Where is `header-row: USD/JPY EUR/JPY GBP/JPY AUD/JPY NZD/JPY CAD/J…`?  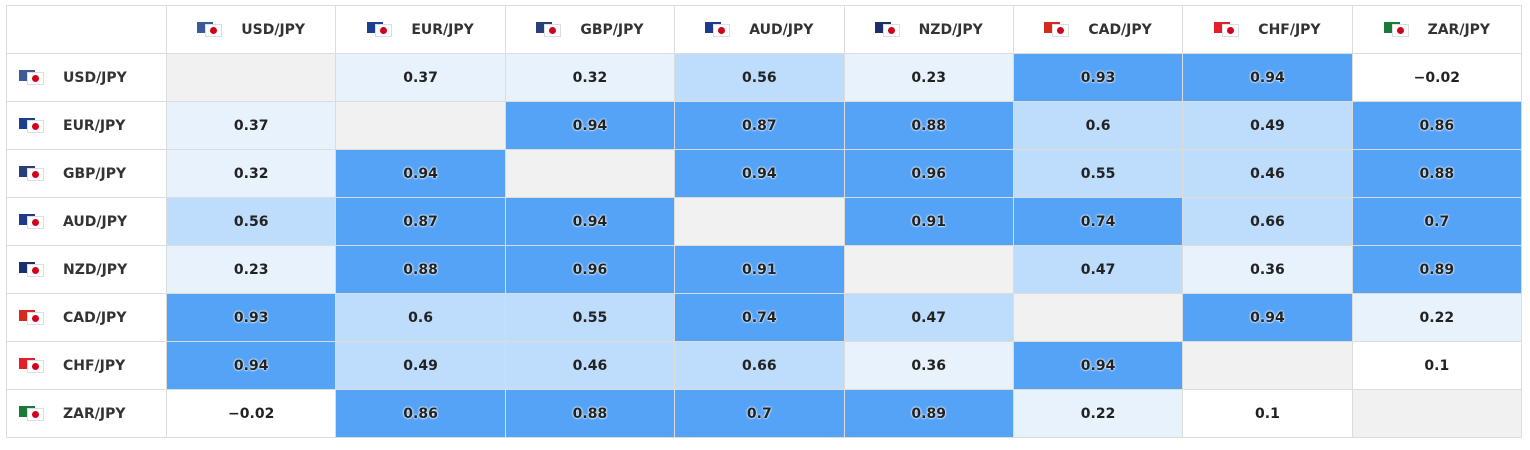 header-row: USD/JPY EUR/JPY GBP/JPY AUD/JPY NZD/JPY CAD/J… is located at coordinates (764, 29).